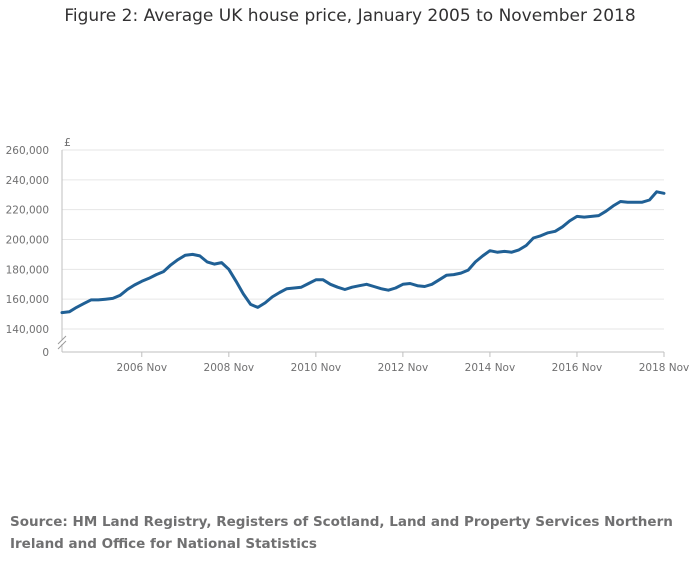 The image size is (700, 574). What do you see at coordinates (664, 368) in the screenshot?
I see `x-tick-label: 2018 Nov` at bounding box center [664, 368].